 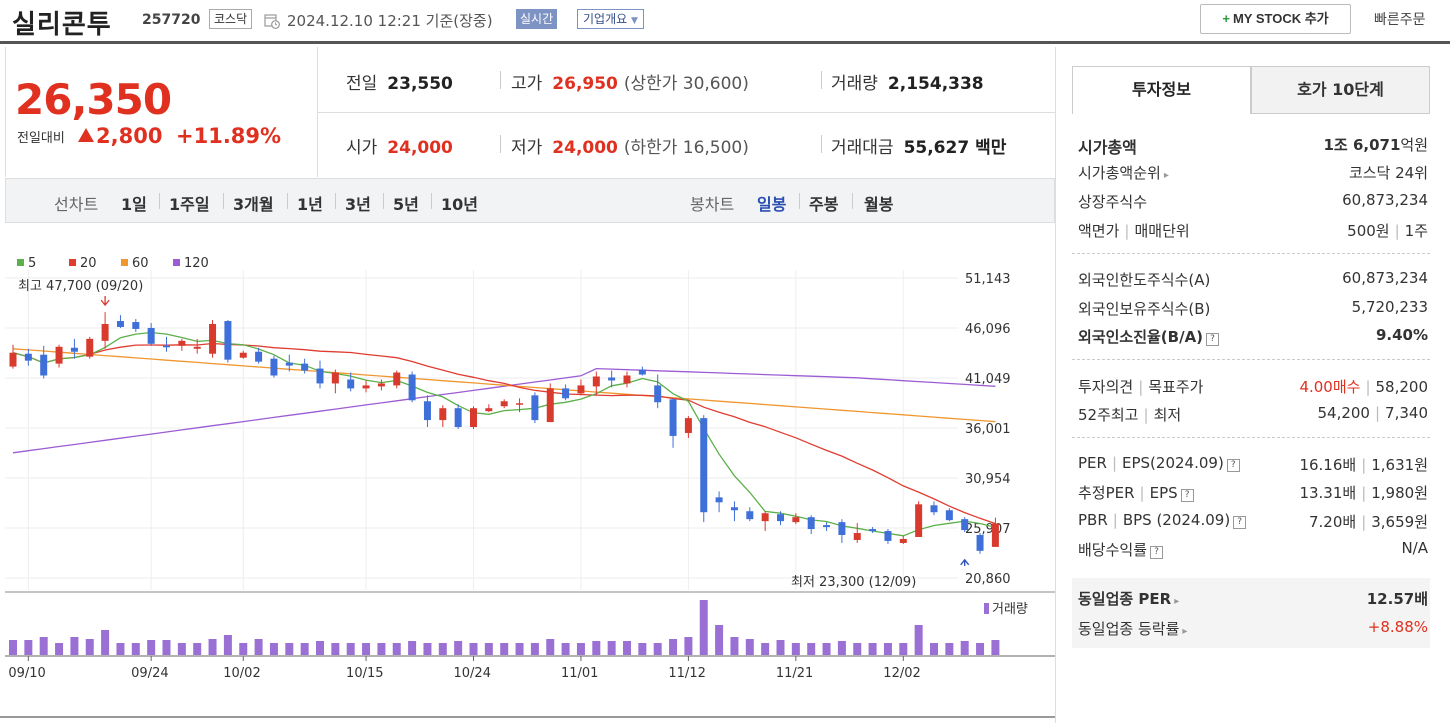 I want to click on period-1d: 1일, so click(x=134, y=204).